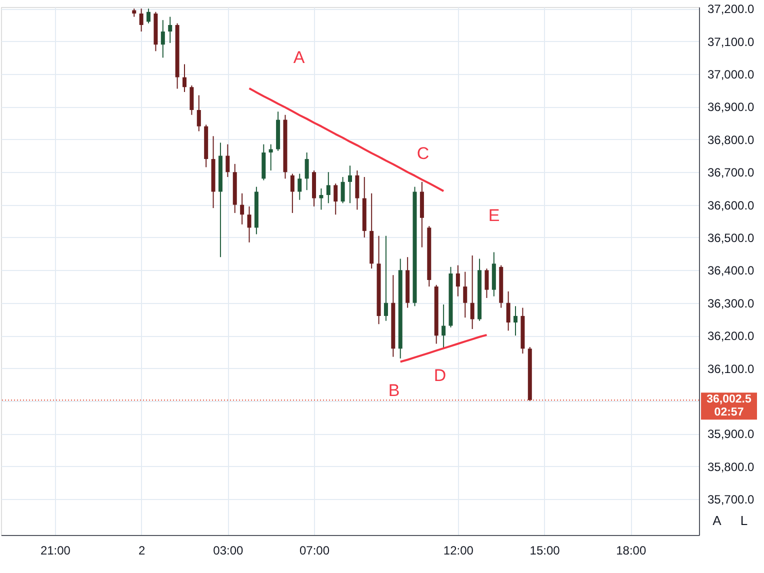 The height and width of the screenshot is (573, 764). What do you see at coordinates (731, 467) in the screenshot?
I see `y-tick-label: 35,800.0` at bounding box center [731, 467].